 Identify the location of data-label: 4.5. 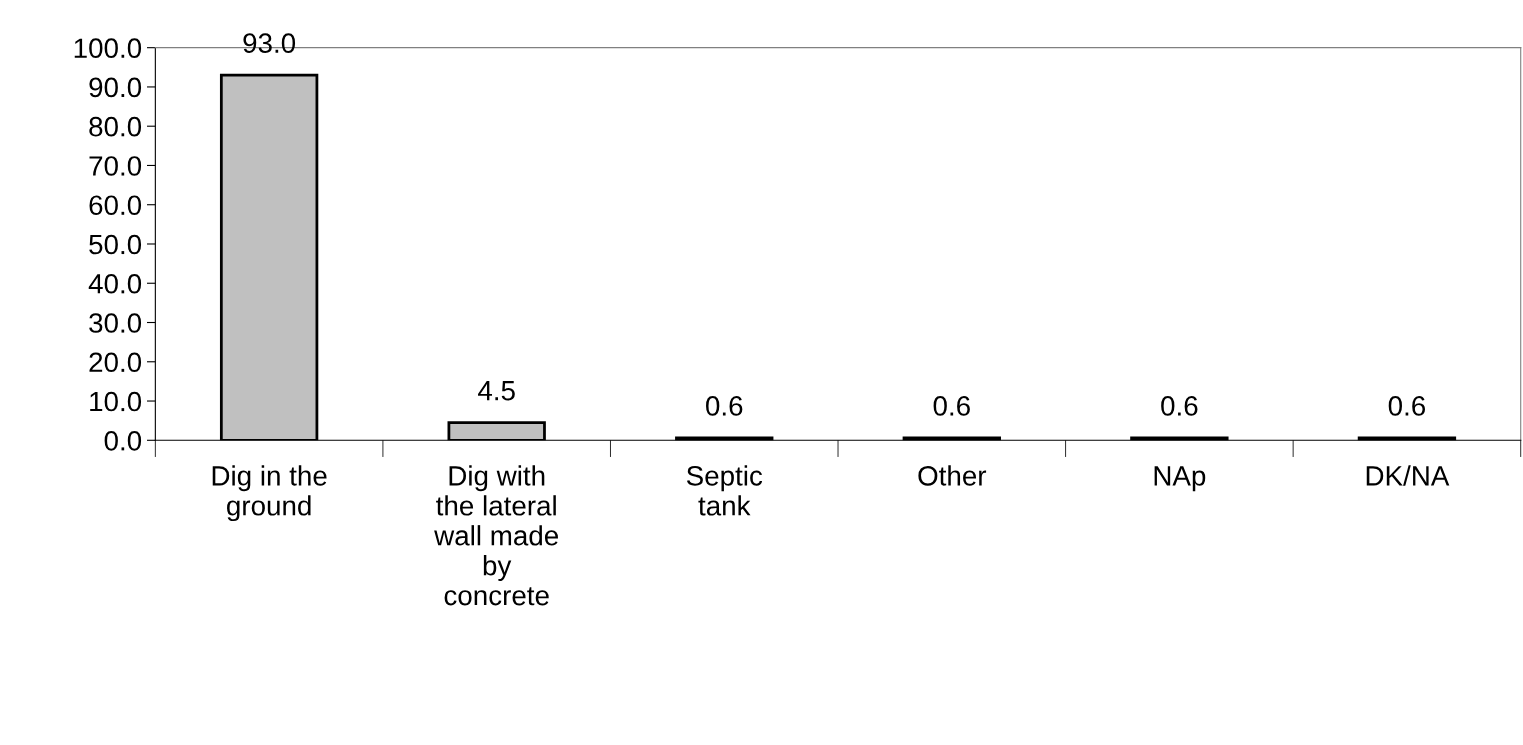
(496, 391).